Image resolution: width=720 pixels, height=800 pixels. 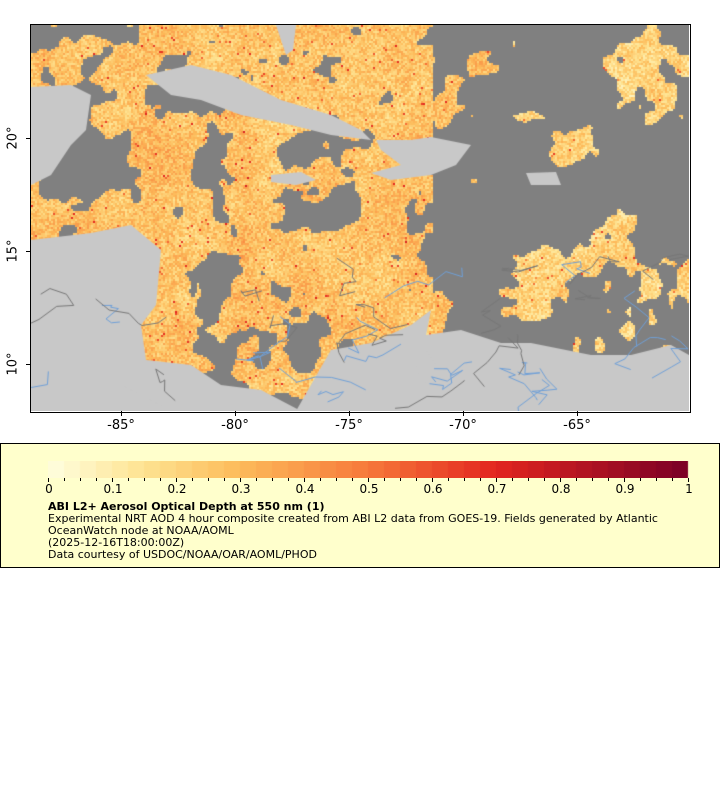 What do you see at coordinates (349, 425) in the screenshot?
I see `x-tick-label: -75°` at bounding box center [349, 425].